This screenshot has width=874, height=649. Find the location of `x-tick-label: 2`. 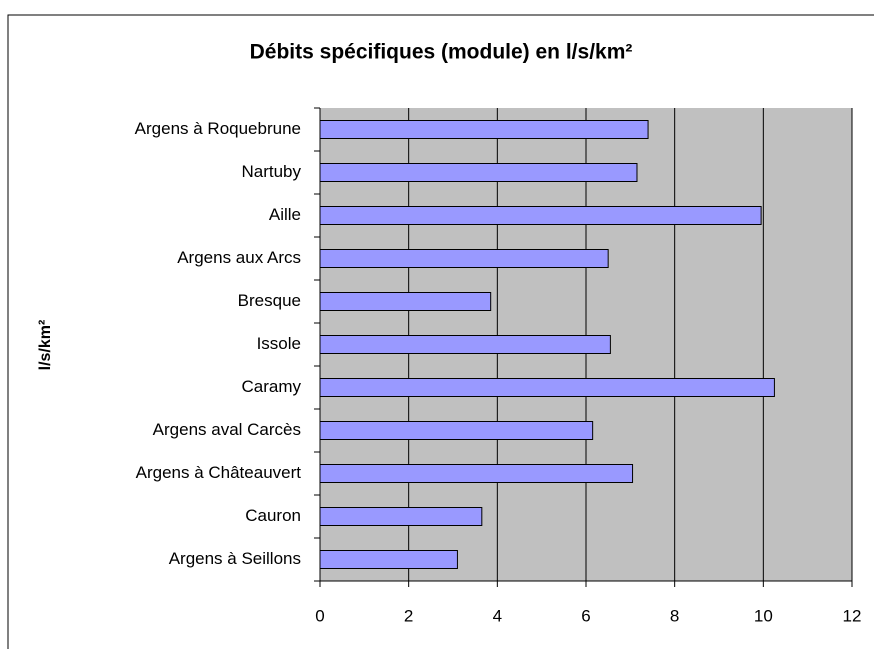

x-tick-label: 2 is located at coordinates (408, 615).